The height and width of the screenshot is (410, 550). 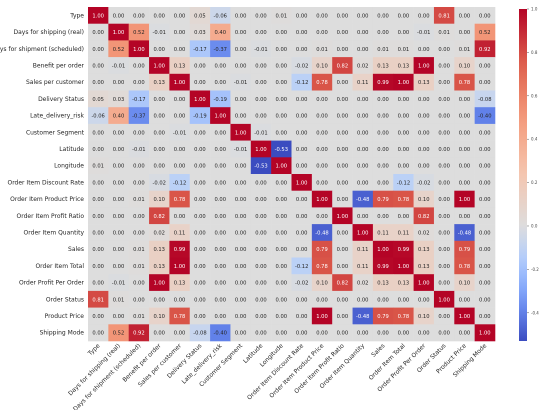 What do you see at coordinates (59, 65) in the screenshot?
I see `y-tick-label: Benefit per order` at bounding box center [59, 65].